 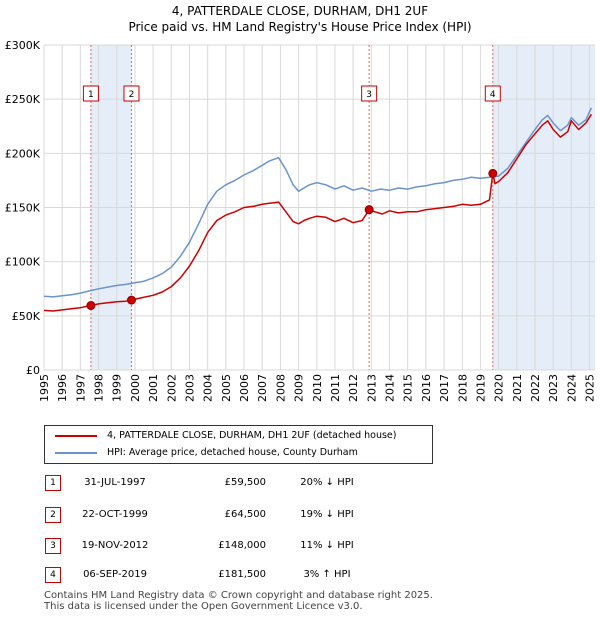 What do you see at coordinates (62, 388) in the screenshot?
I see `x-tick-label: 1996` at bounding box center [62, 388].